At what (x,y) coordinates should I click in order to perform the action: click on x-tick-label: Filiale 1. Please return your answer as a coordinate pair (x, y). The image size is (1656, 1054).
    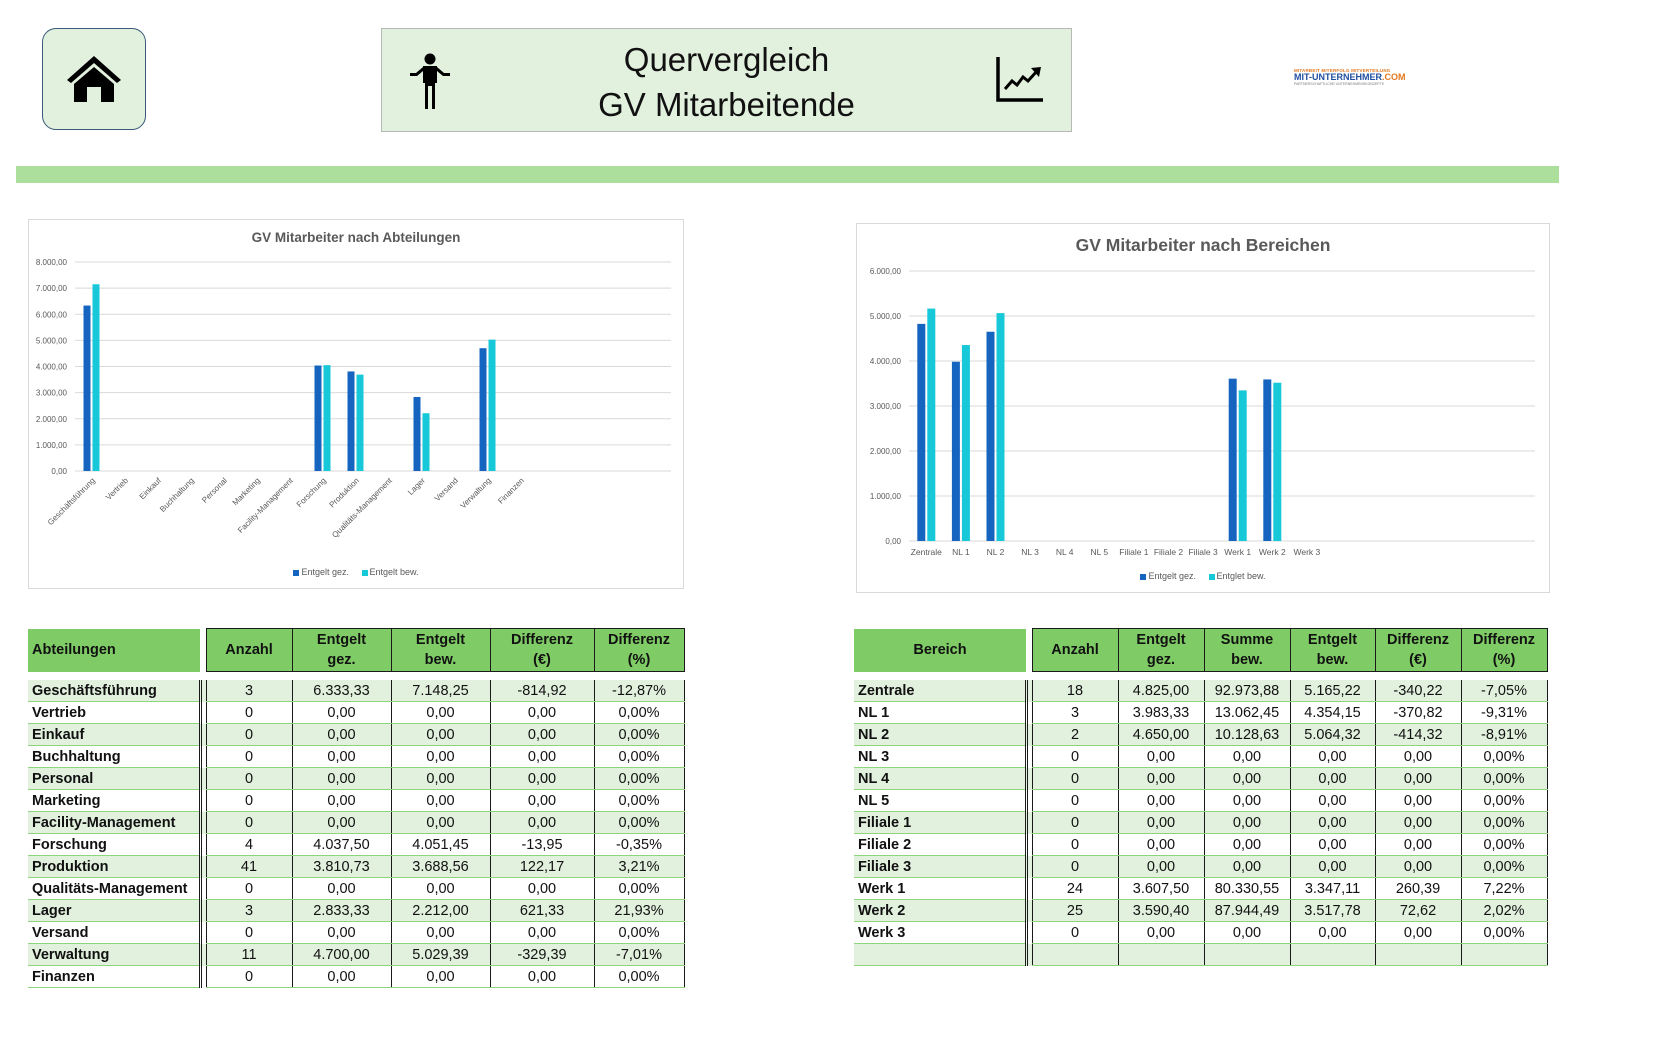
    Looking at the image, I should click on (1134, 552).